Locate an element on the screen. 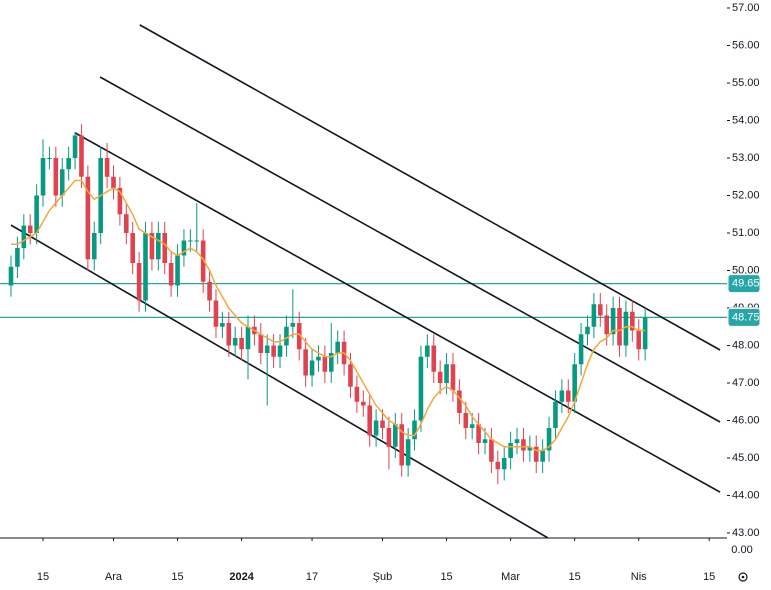 Image resolution: width=771 pixels, height=590 pixels. y-tick-label: 47.00 is located at coordinates (746, 383).